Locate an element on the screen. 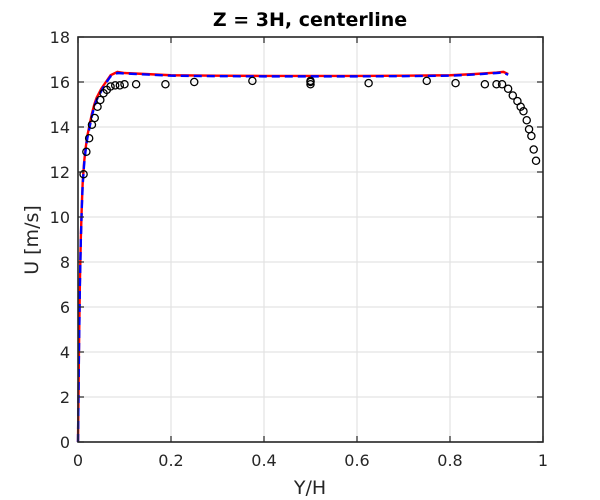  y-tick-label: 8 is located at coordinates (65, 262).